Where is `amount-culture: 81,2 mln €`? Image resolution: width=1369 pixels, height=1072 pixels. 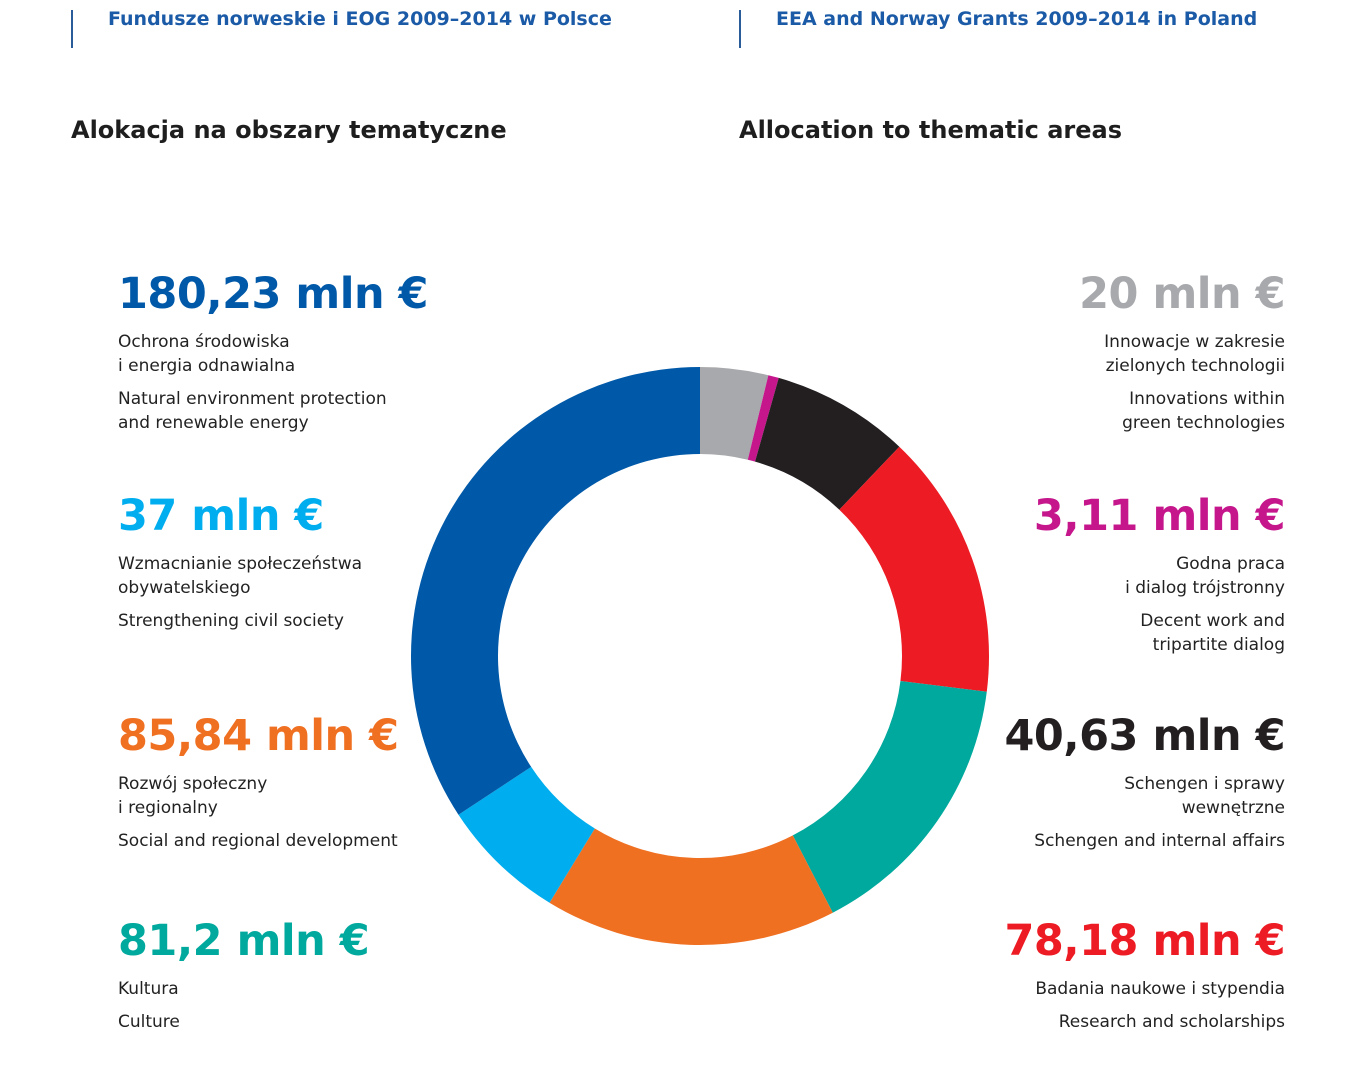
amount-culture: 81,2 mln € is located at coordinates (244, 941).